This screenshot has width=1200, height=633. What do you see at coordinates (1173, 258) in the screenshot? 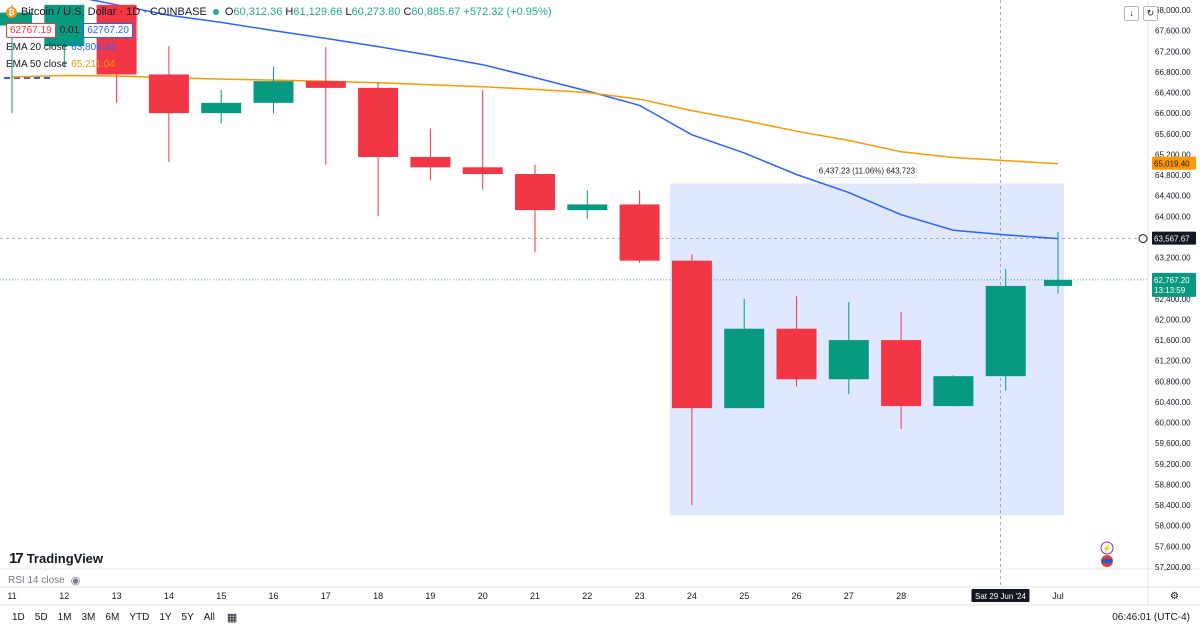
I see `price-tick-label: 63,200.00` at bounding box center [1173, 258].